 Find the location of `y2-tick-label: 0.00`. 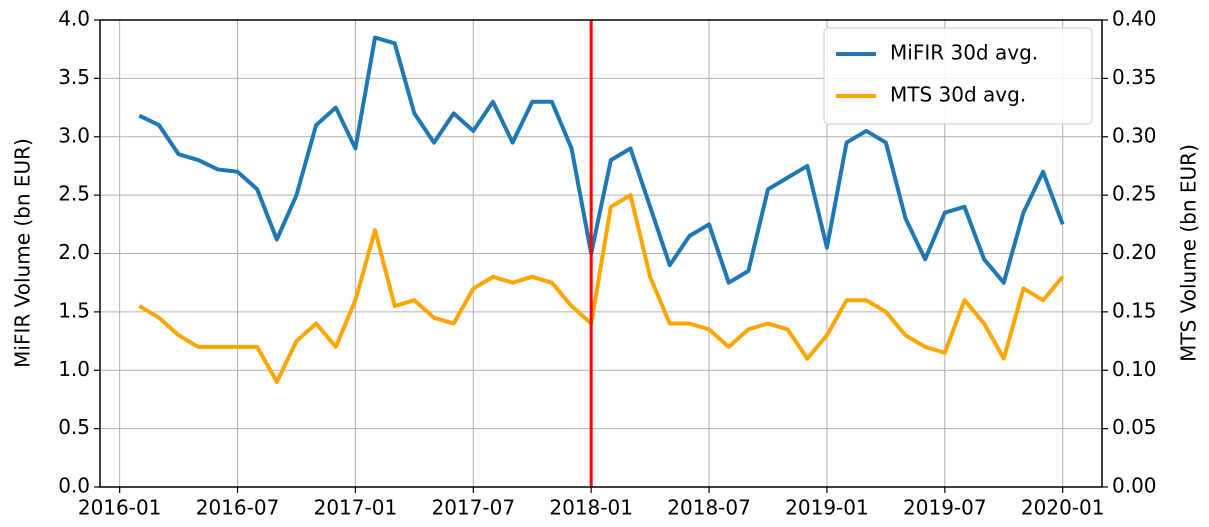

y2-tick-label: 0.00 is located at coordinates (1134, 486).